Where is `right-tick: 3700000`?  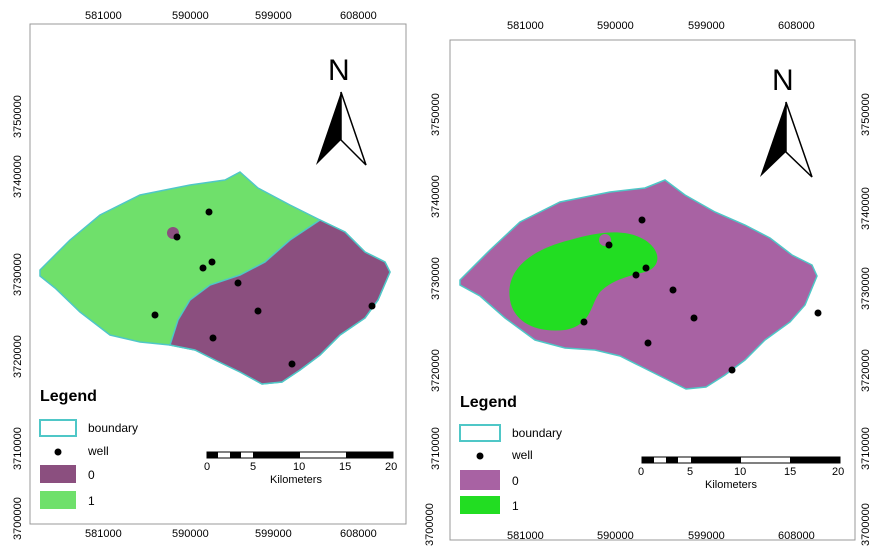
right-tick: 3700000 is located at coordinates (866, 524).